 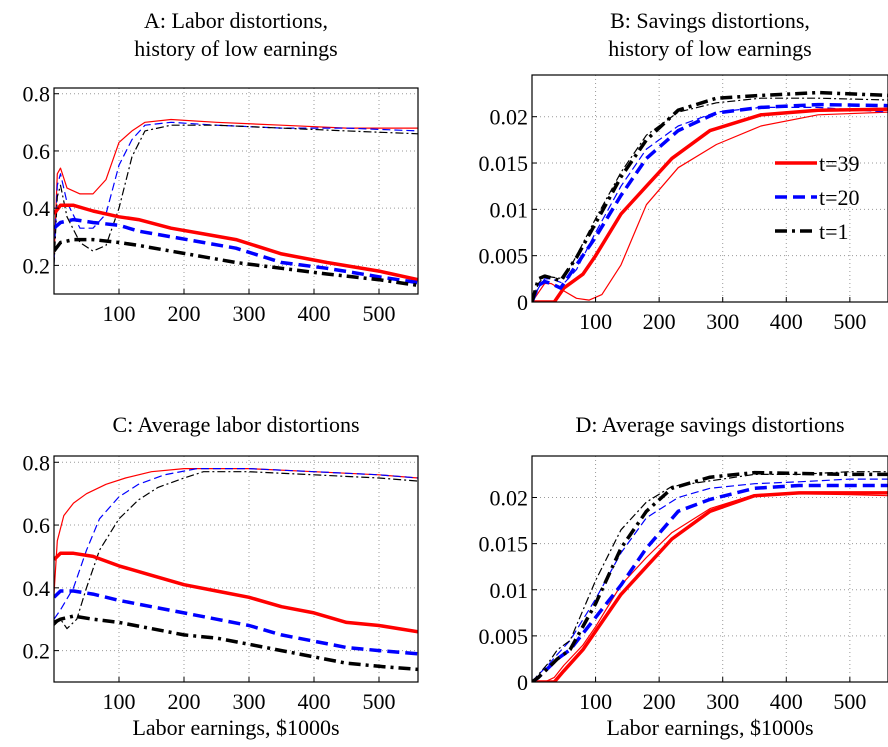 What do you see at coordinates (235, 424) in the screenshot?
I see `chart-title: C: Average labor distortions` at bounding box center [235, 424].